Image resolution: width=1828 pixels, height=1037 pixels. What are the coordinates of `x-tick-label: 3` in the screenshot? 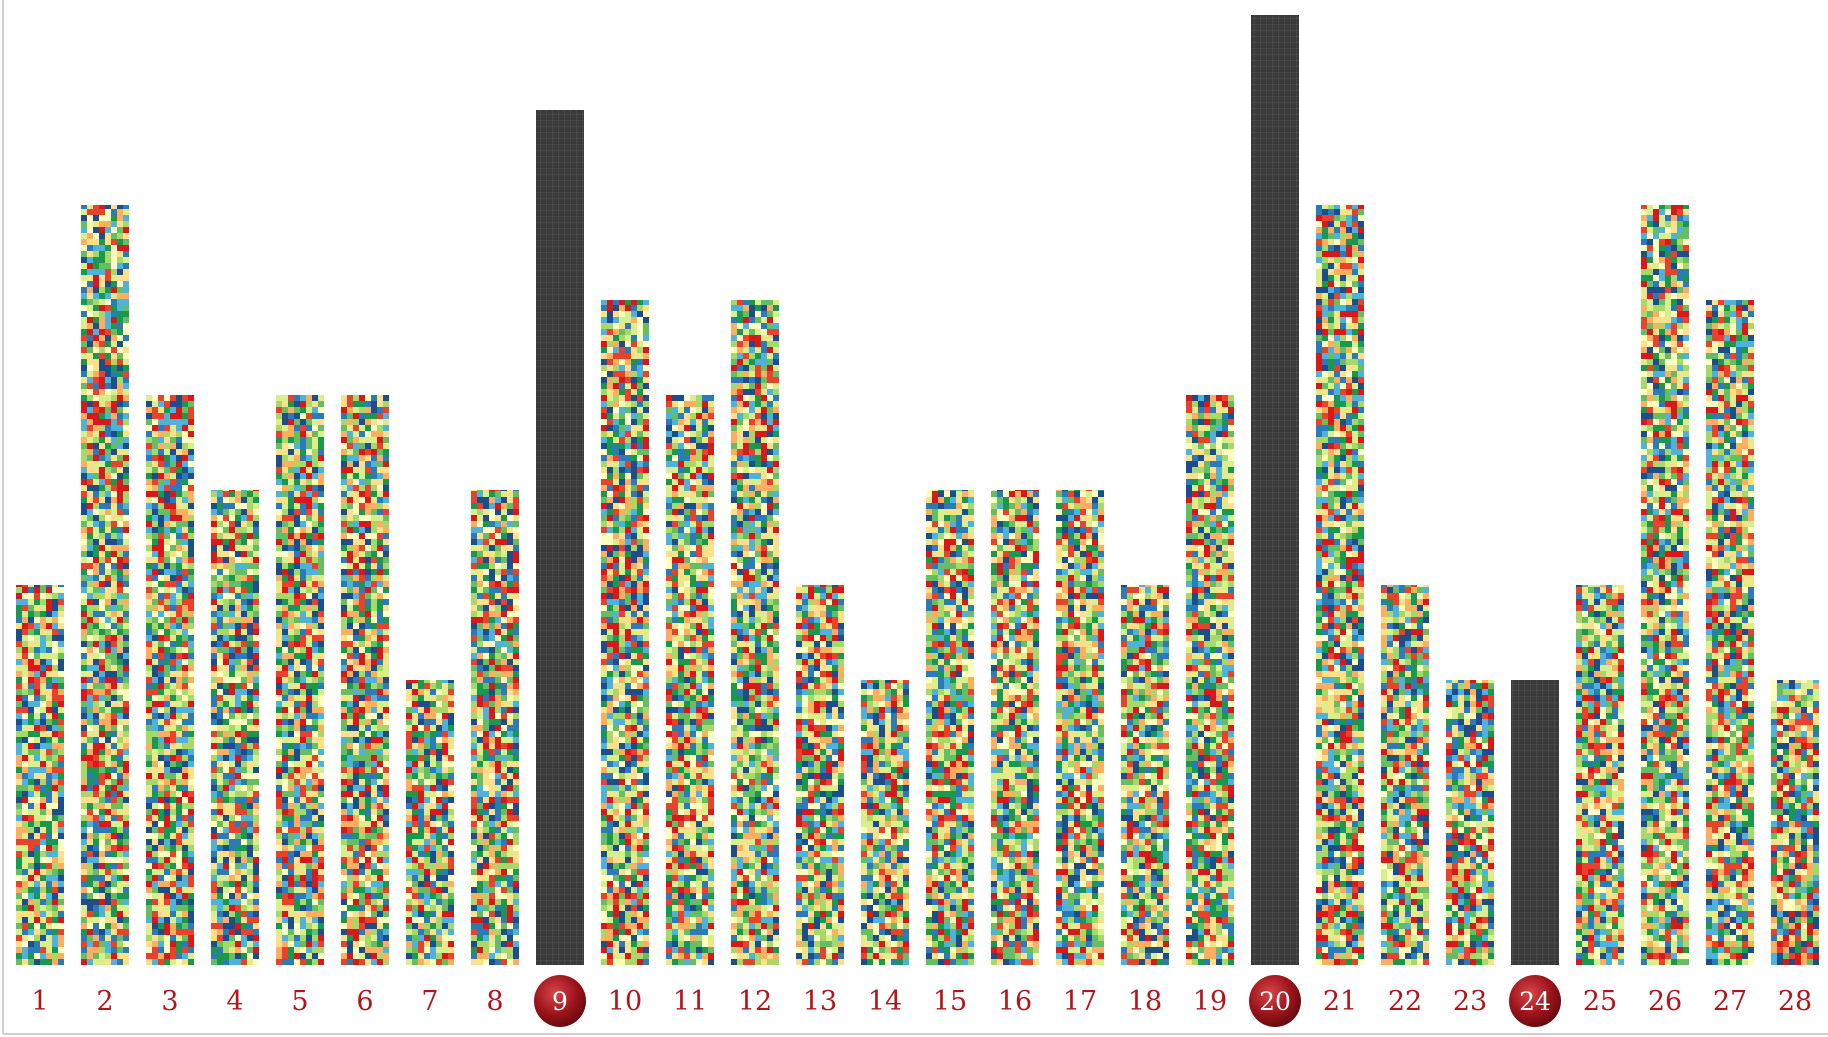 It's located at (169, 1001).